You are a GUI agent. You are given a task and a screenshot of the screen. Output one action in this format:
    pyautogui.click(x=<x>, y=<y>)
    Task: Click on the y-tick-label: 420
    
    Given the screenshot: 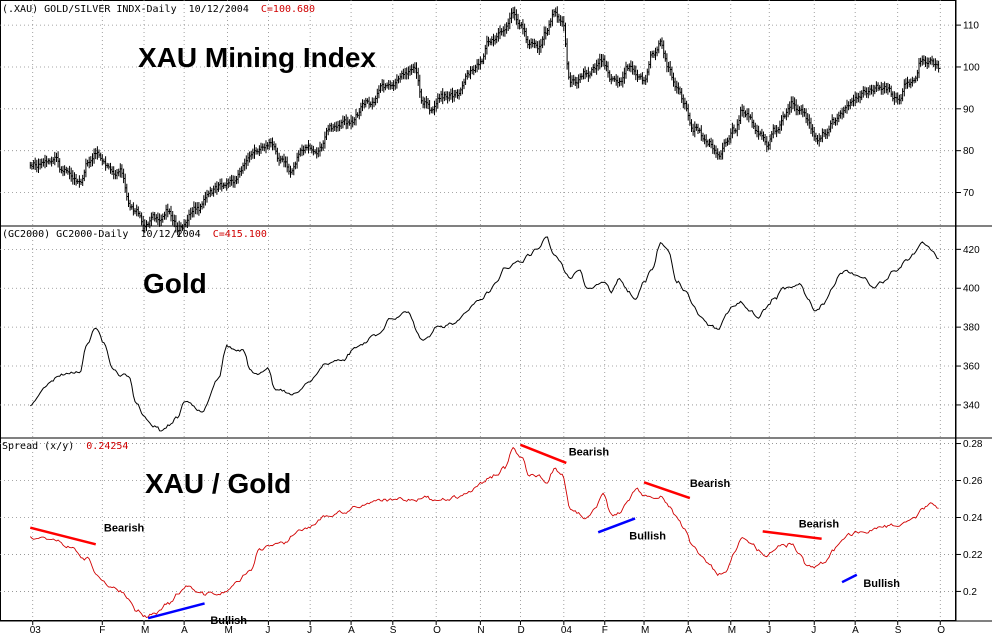 What is the action you would take?
    pyautogui.click(x=971, y=250)
    